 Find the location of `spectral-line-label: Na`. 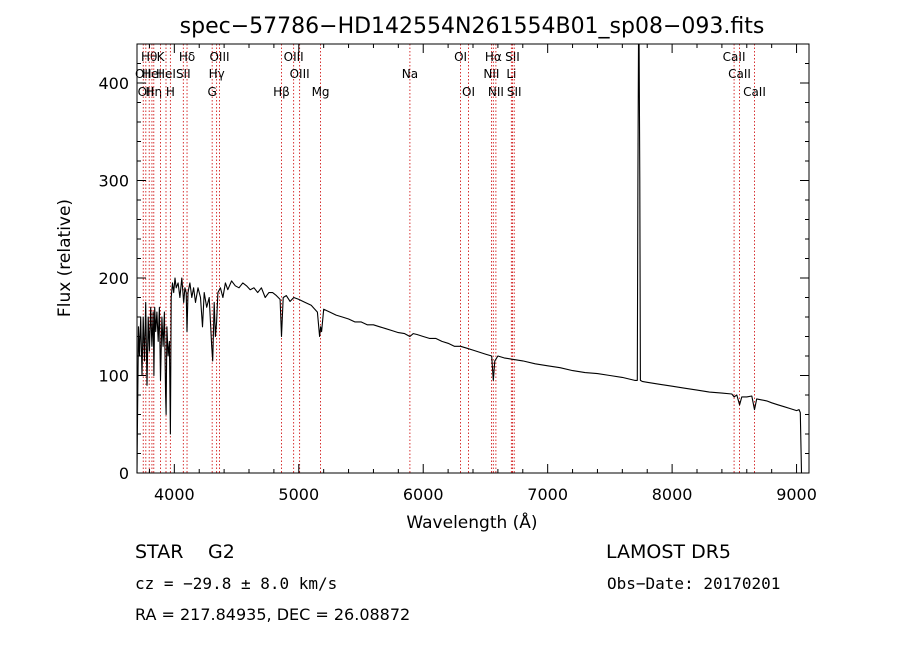

spectral-line-label: Na is located at coordinates (410, 74).